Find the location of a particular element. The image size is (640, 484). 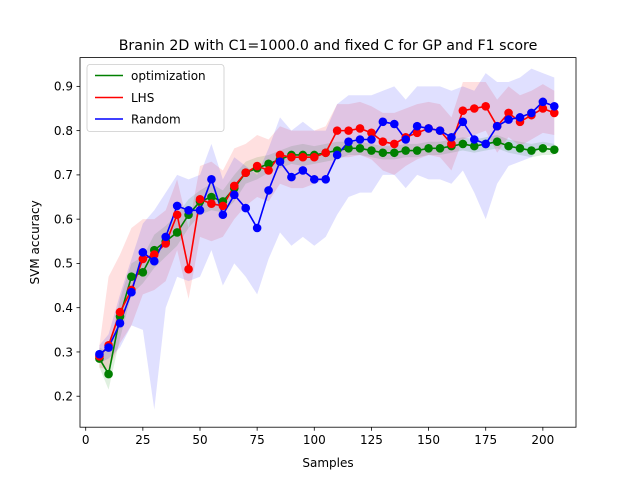

y-tick-label: 0.7 is located at coordinates (63, 175).